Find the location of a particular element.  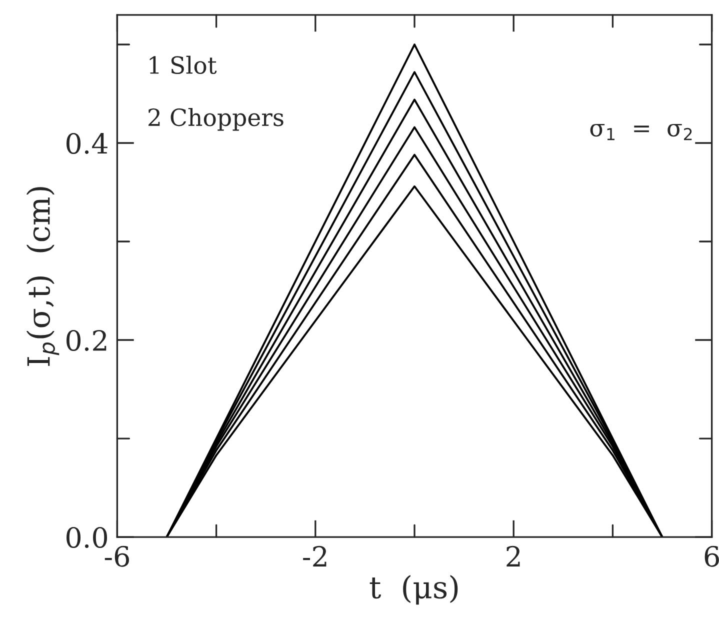

y-tick-label: 0.4 is located at coordinates (87, 143).